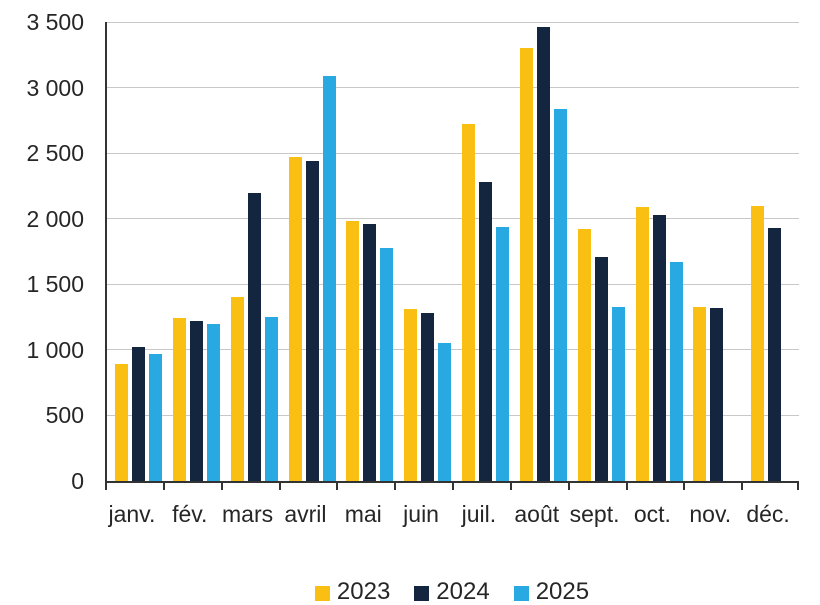  What do you see at coordinates (55, 349) in the screenshot?
I see `y-tick-label: 1 000` at bounding box center [55, 349].